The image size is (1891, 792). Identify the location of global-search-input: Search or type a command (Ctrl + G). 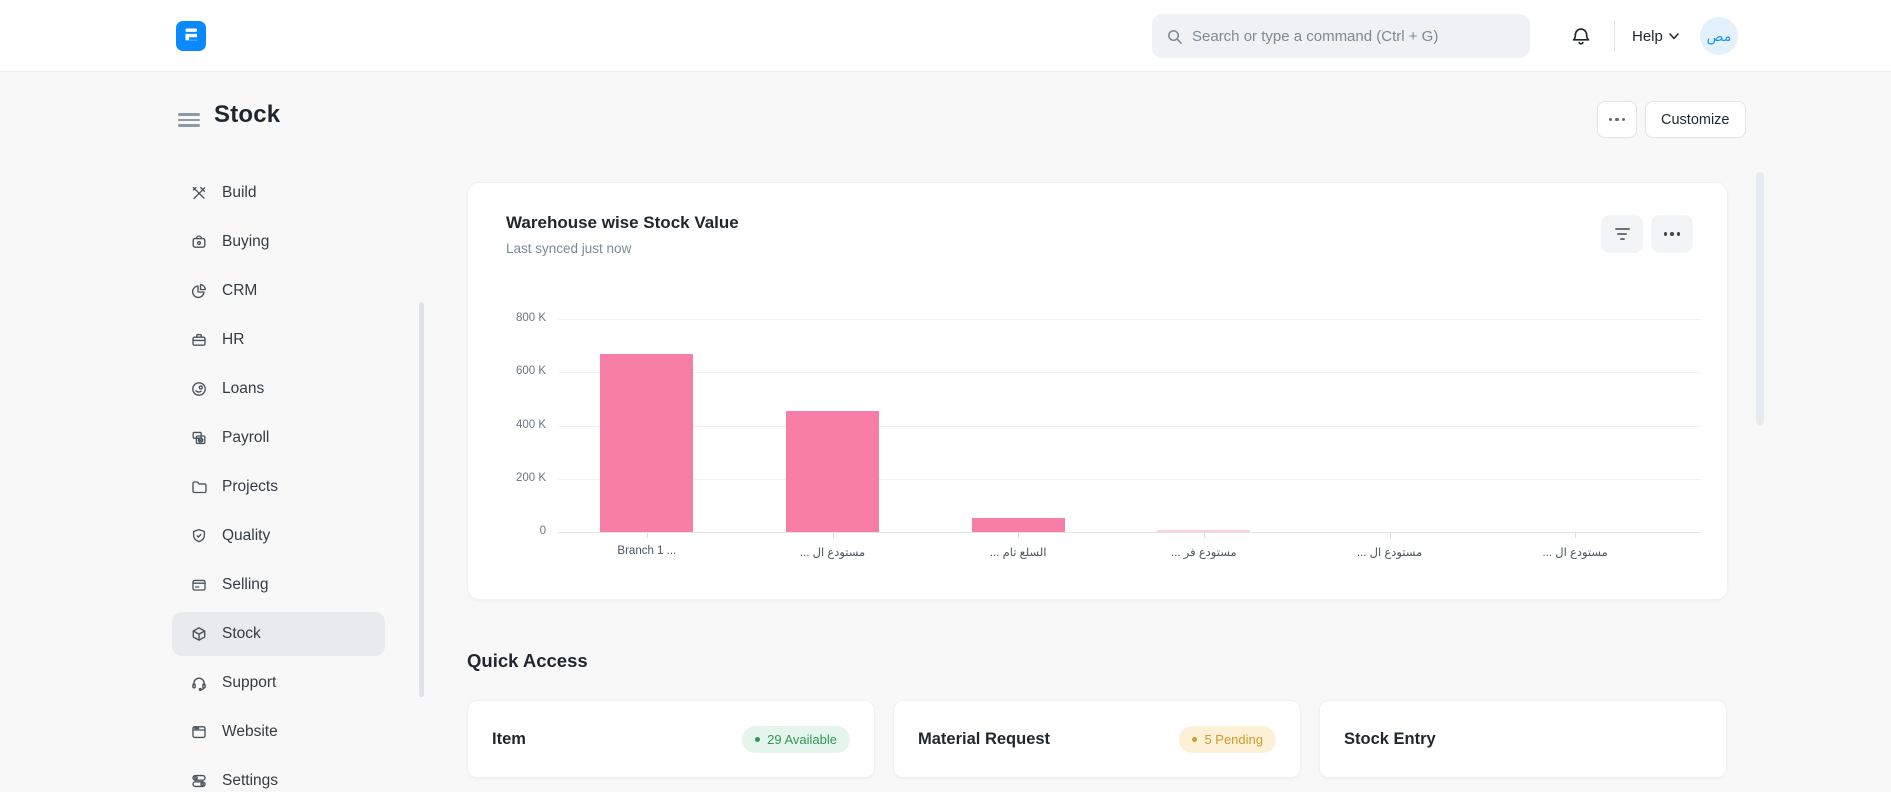
(1341, 36).